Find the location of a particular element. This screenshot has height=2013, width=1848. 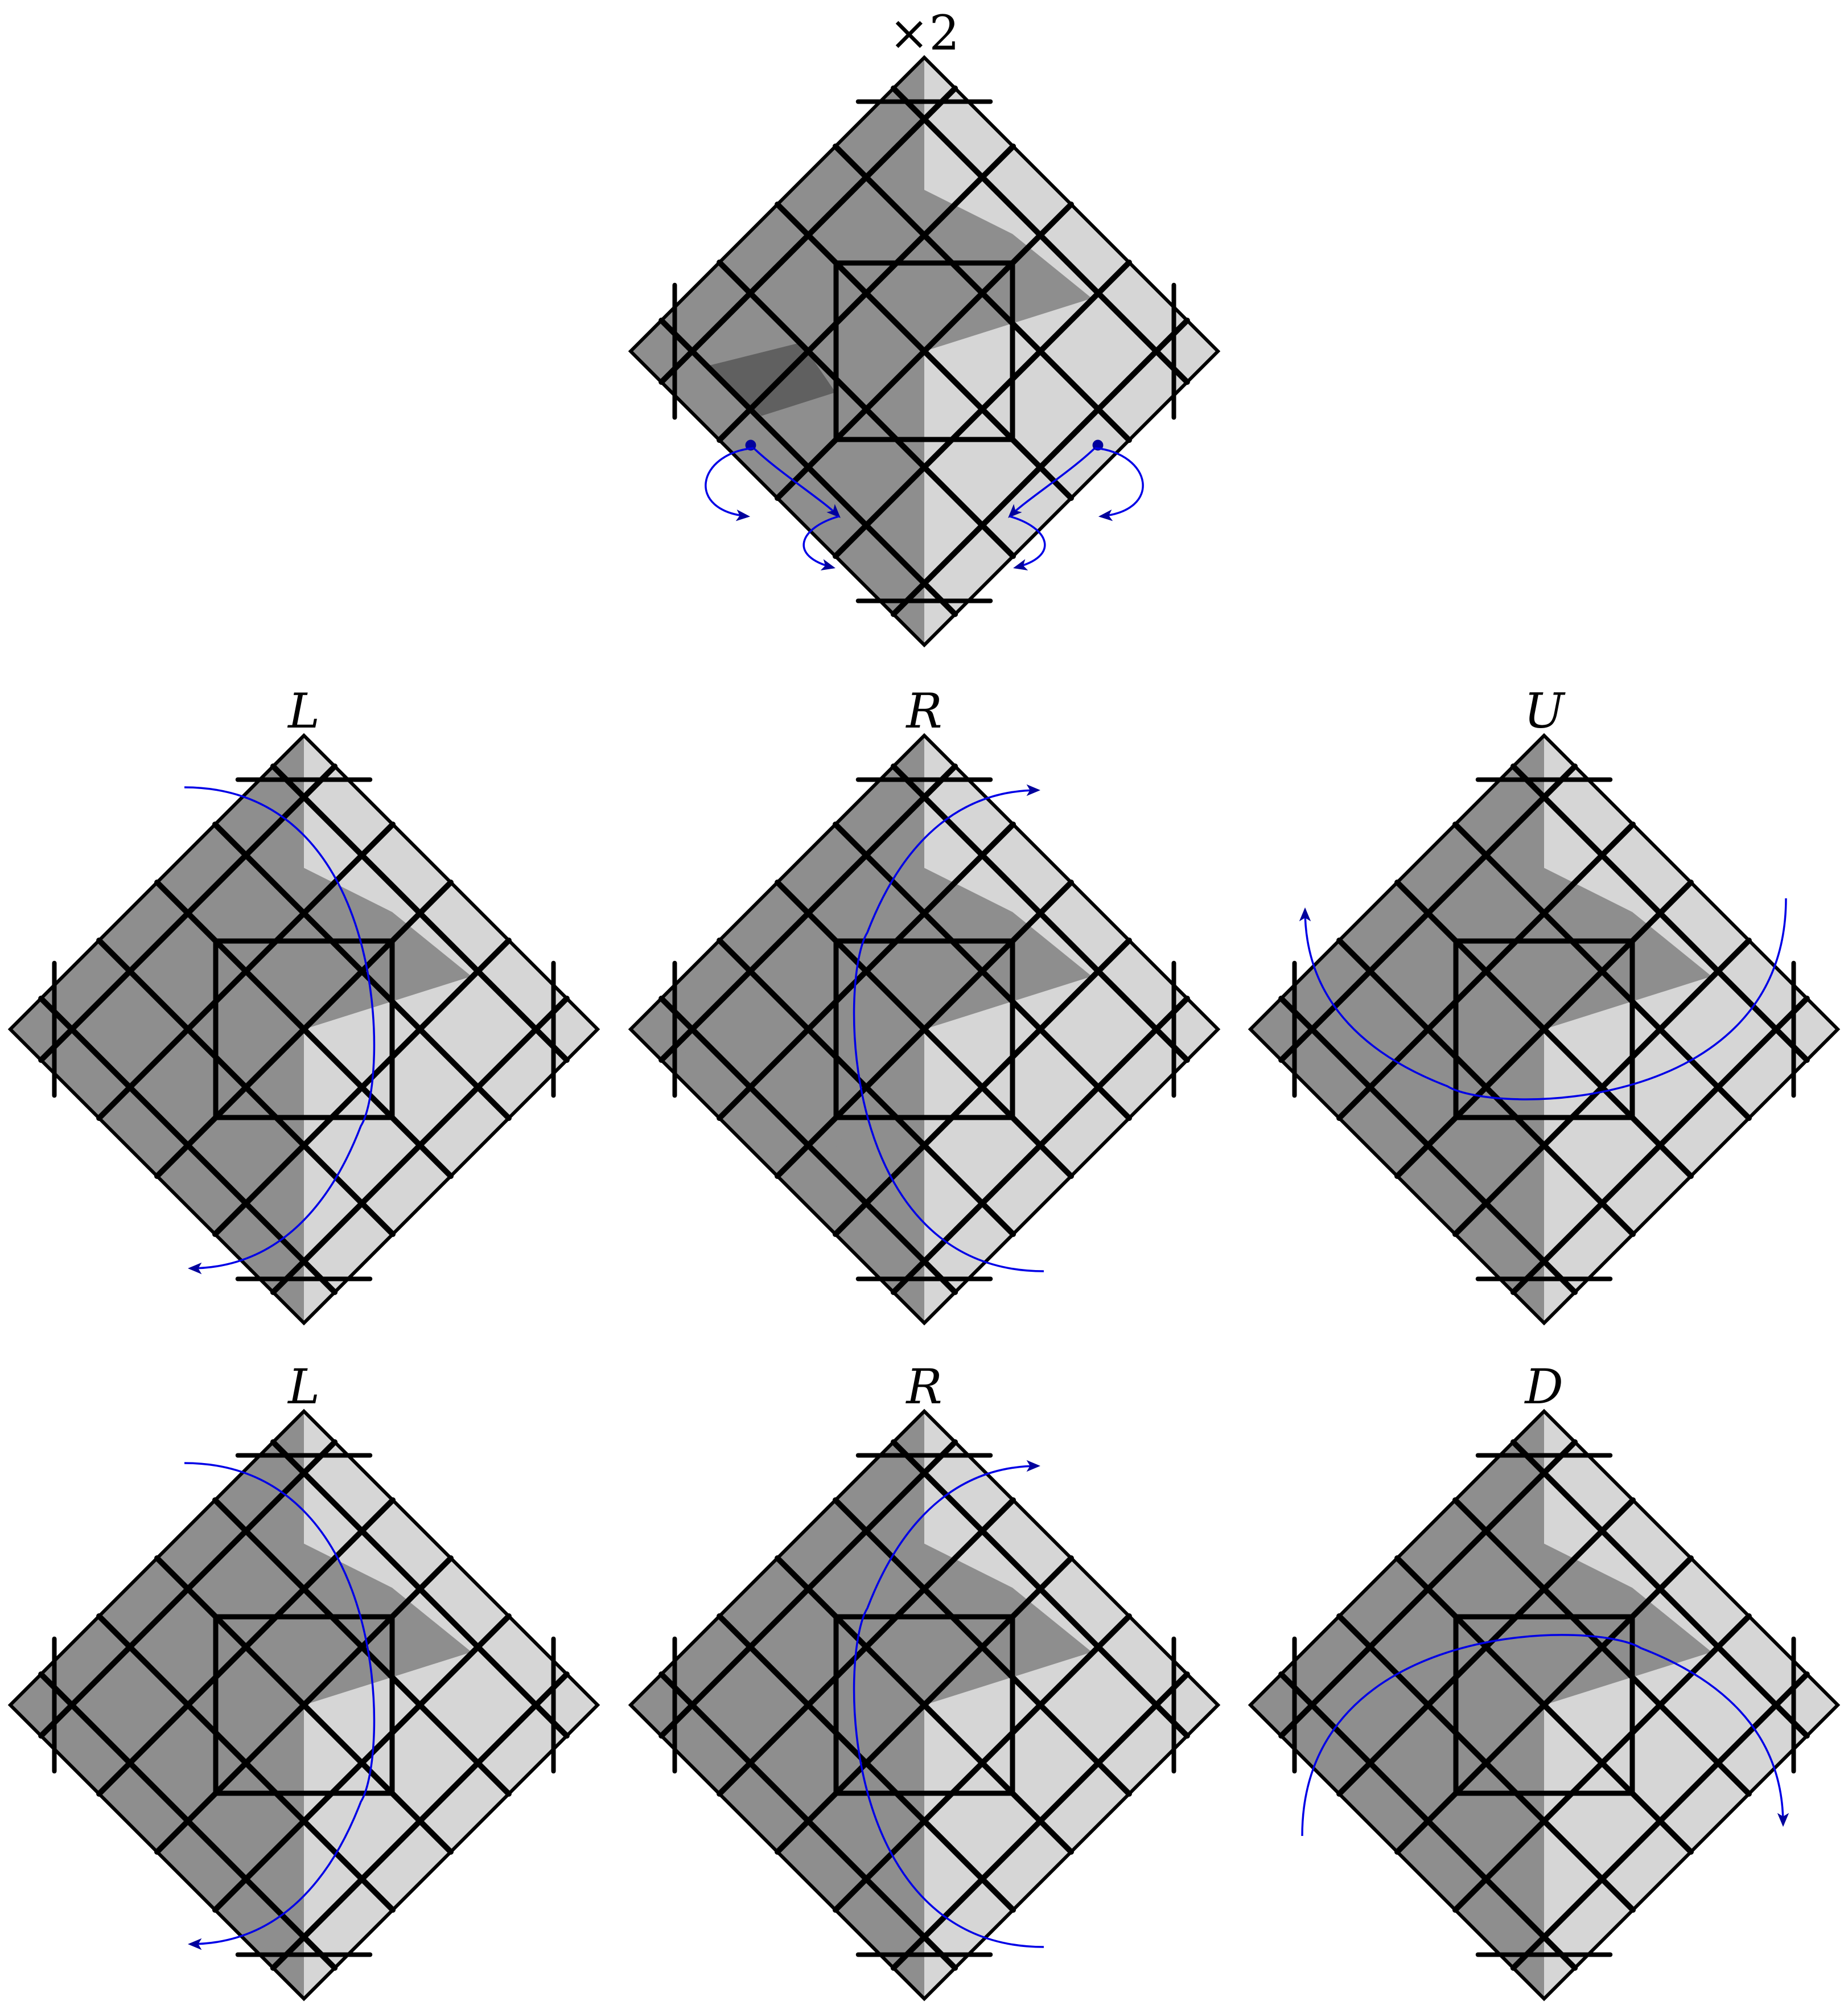

panel-u: U is located at coordinates (1544, 1004).